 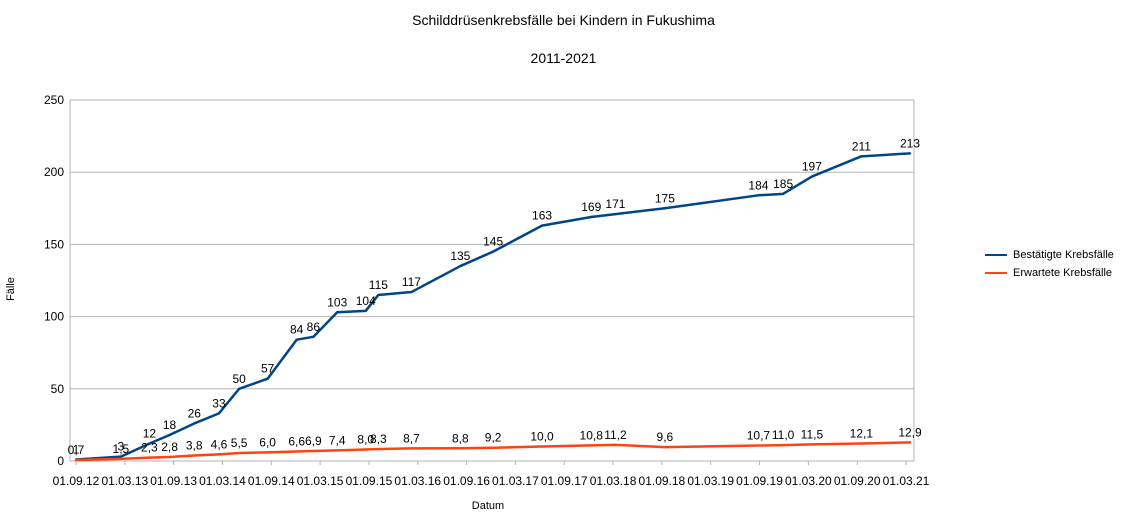 I want to click on data-label: 2,3, so click(x=149, y=448).